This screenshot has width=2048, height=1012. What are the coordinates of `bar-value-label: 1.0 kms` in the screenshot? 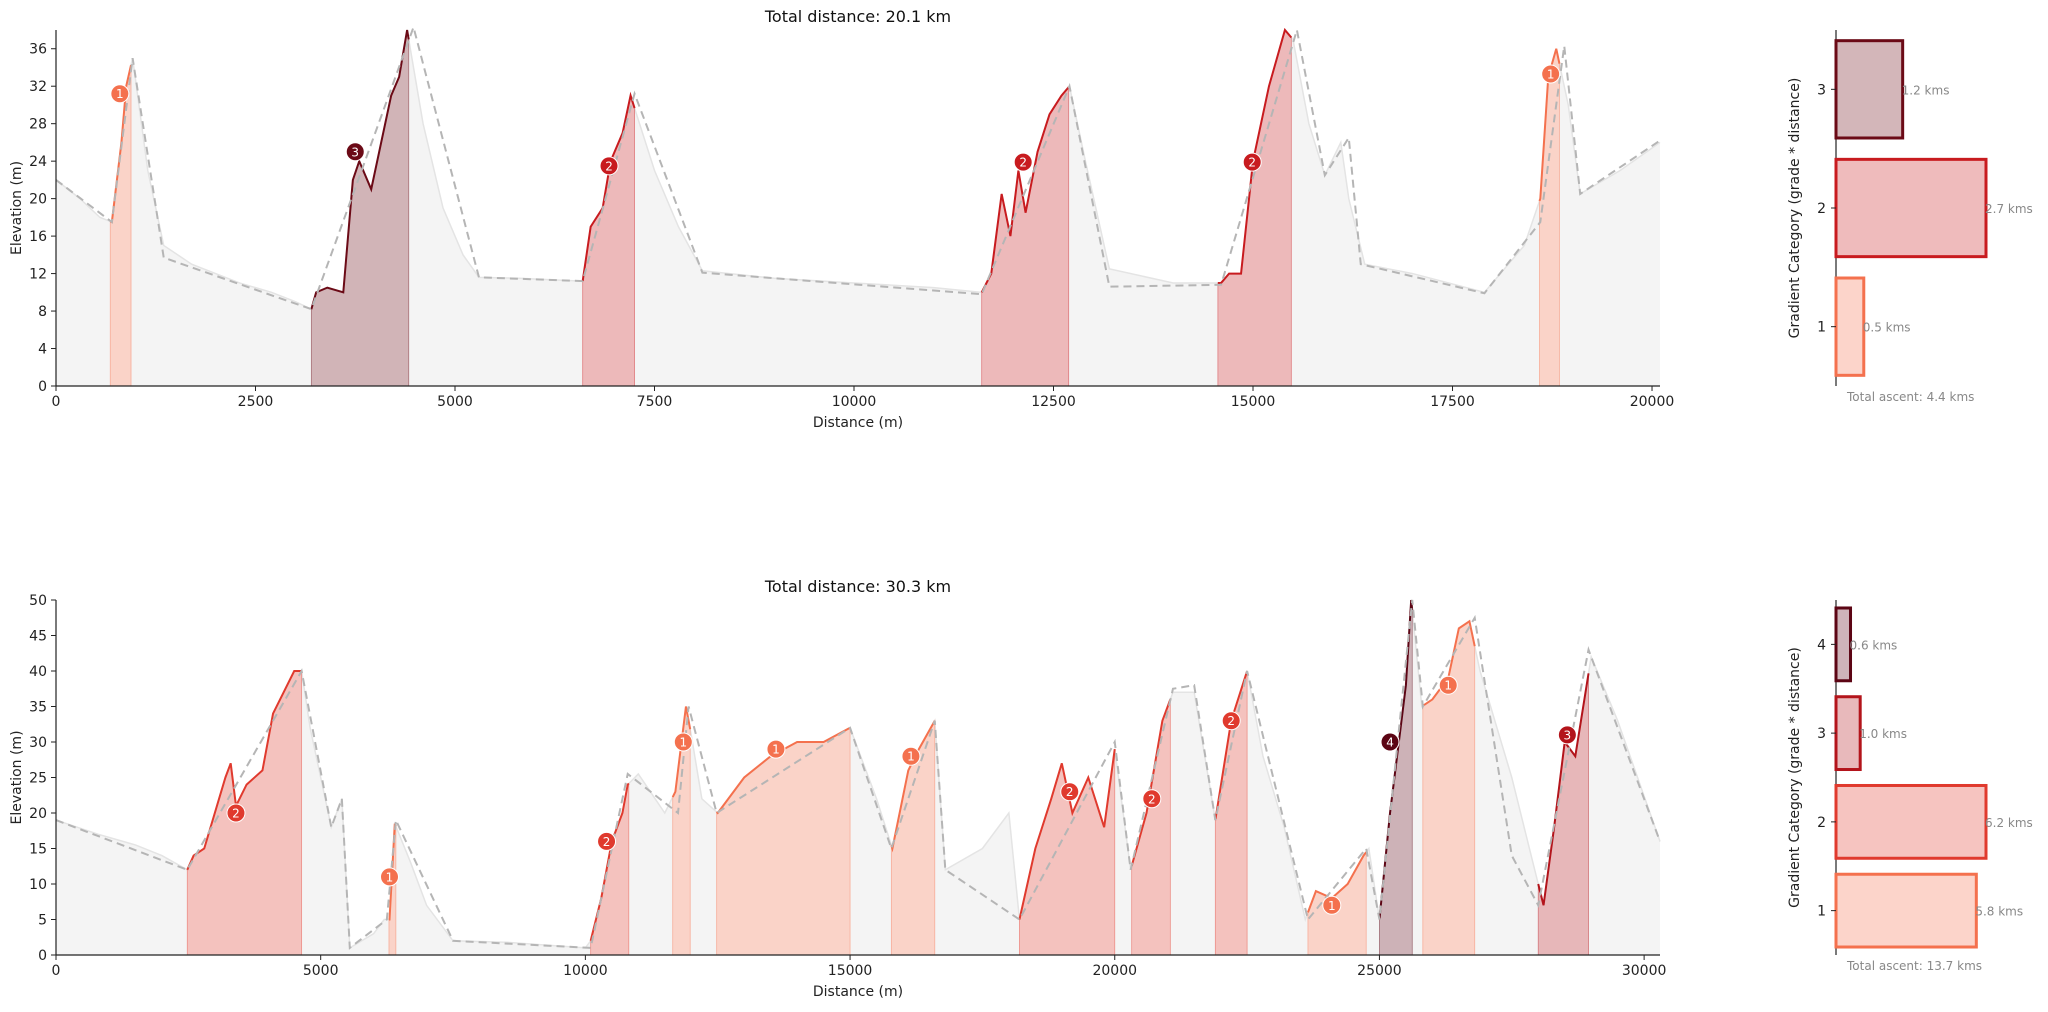 It's located at (1883, 734).